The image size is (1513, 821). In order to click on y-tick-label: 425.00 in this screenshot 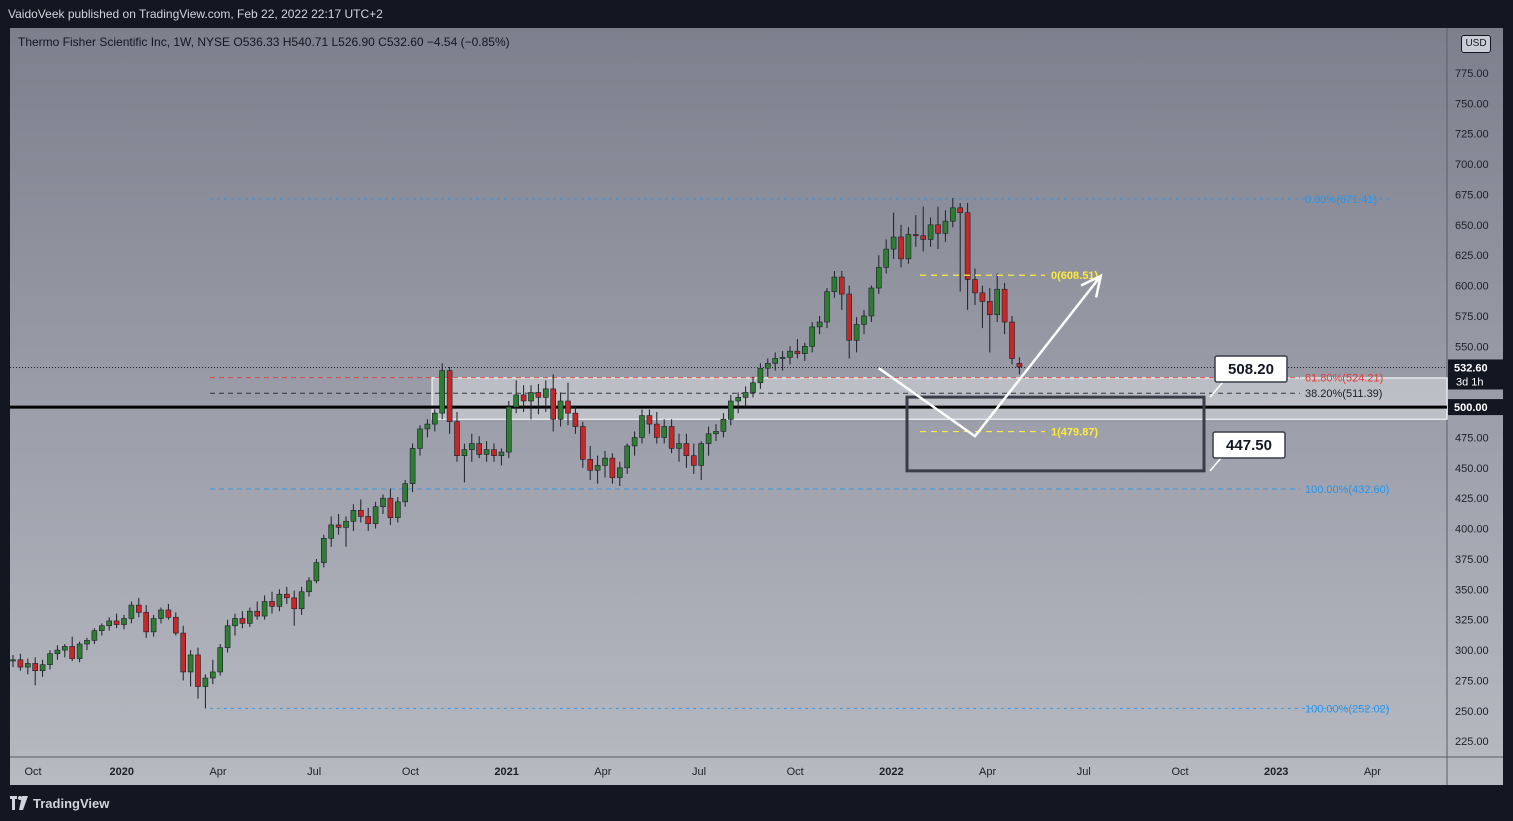, I will do `click(1472, 499)`.